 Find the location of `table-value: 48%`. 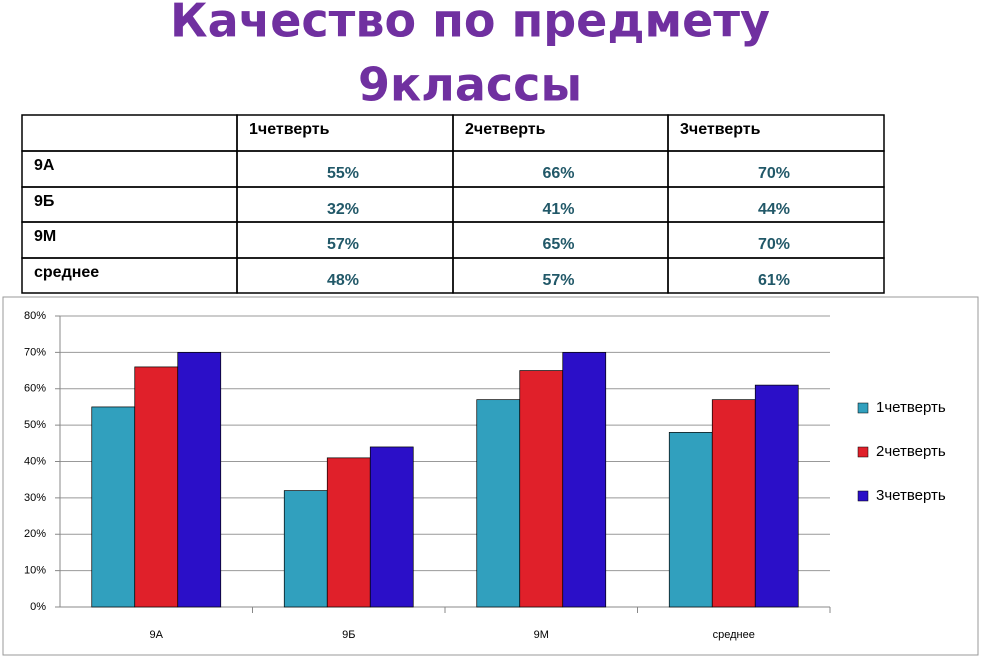

table-value: 48% is located at coordinates (343, 280).